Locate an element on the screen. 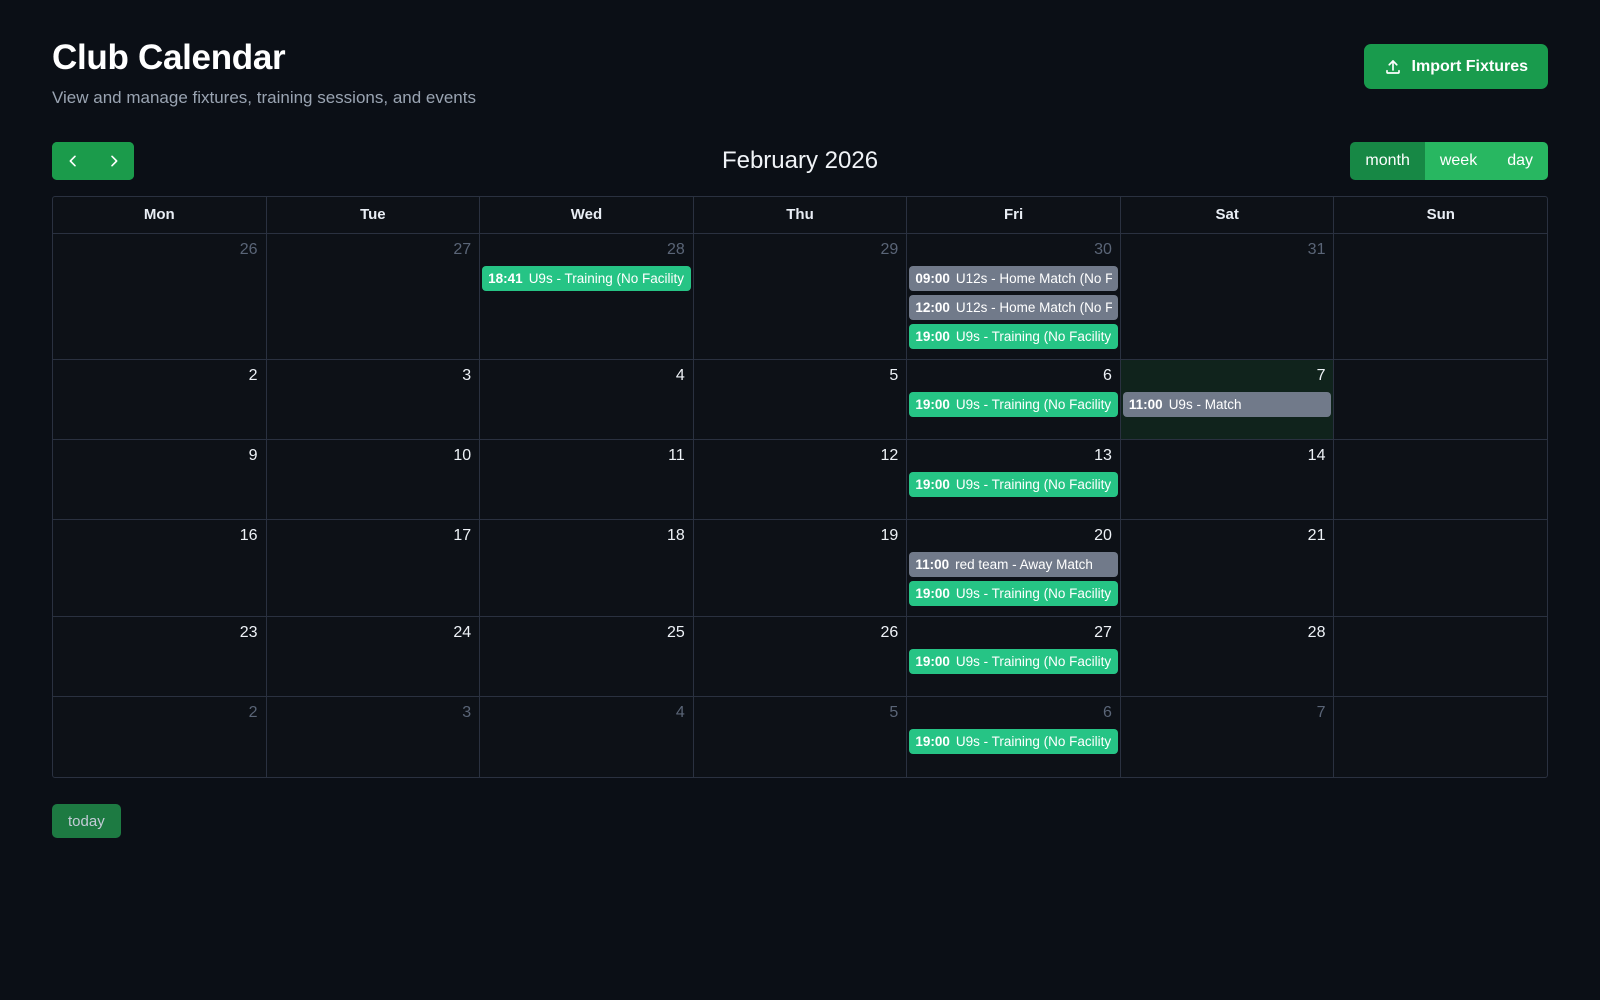 The width and height of the screenshot is (1600, 1000). view-button-week: week is located at coordinates (1458, 161).